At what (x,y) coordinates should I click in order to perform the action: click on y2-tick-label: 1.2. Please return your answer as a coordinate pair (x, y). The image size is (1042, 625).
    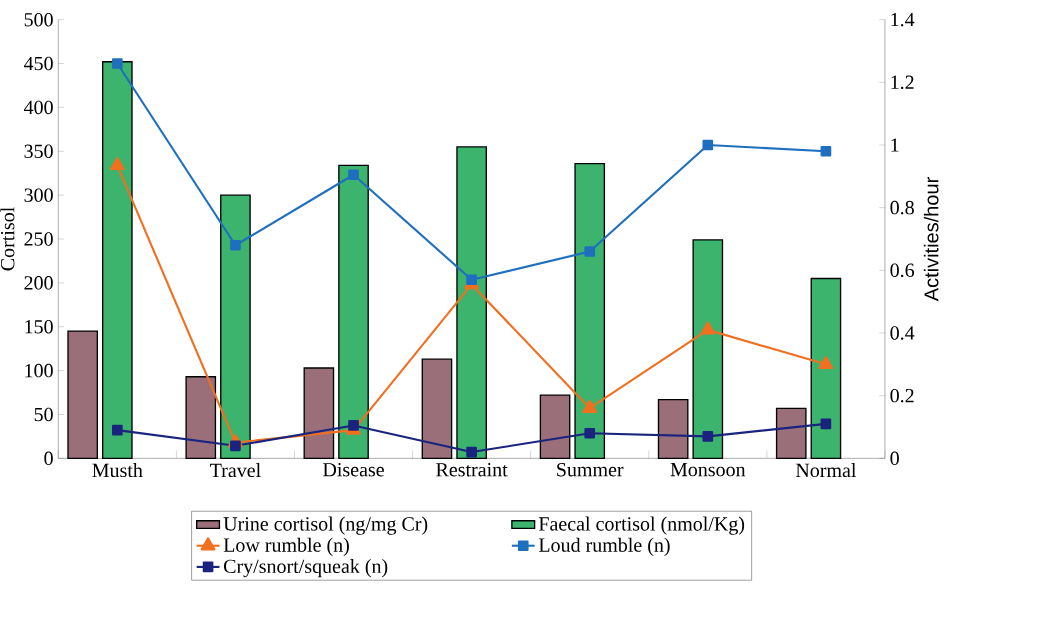
    Looking at the image, I should click on (902, 82).